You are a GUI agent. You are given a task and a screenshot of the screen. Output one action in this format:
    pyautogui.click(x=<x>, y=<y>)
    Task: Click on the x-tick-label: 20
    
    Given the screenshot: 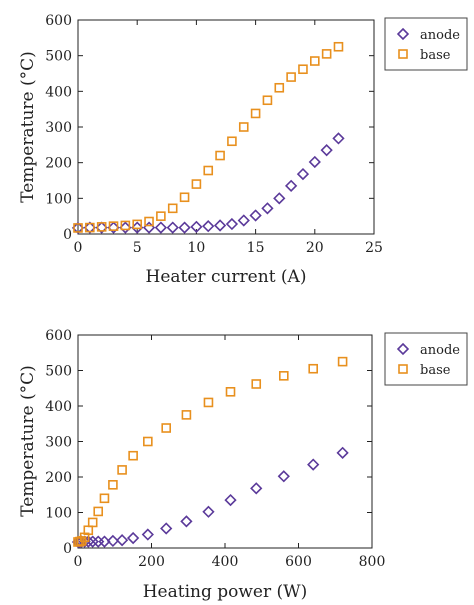 What is the action you would take?
    pyautogui.click(x=315, y=248)
    